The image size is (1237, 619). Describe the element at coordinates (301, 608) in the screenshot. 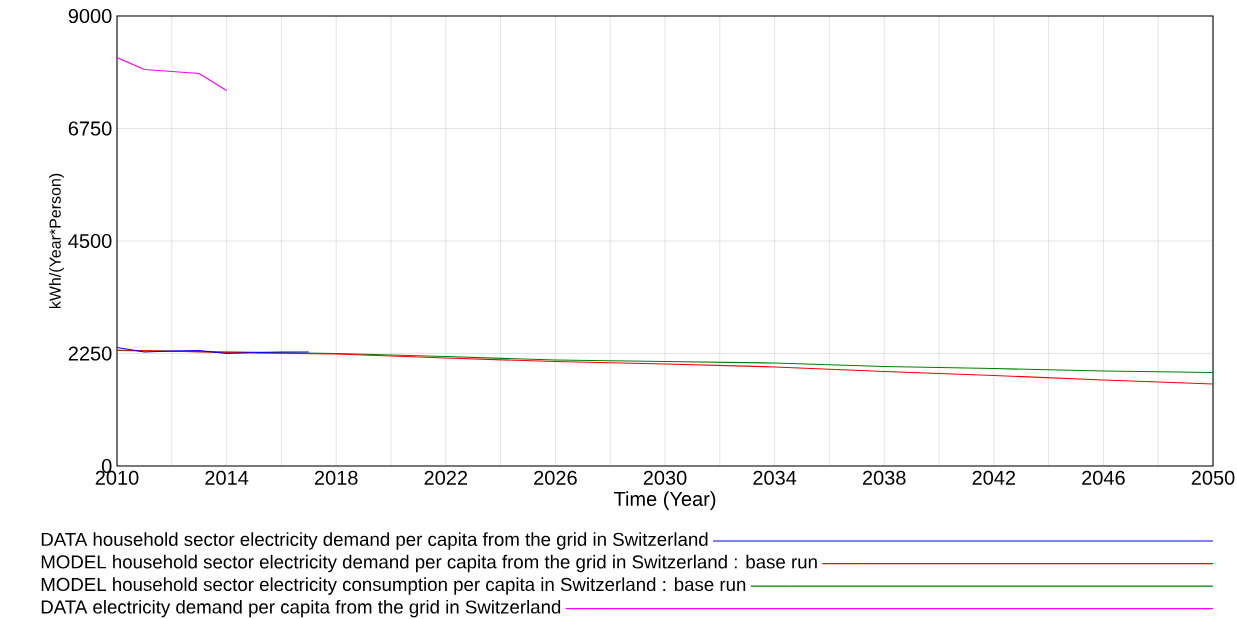

I see `legend-label: DATA electricity demand per capita from the grid in Switzerland` at that location.